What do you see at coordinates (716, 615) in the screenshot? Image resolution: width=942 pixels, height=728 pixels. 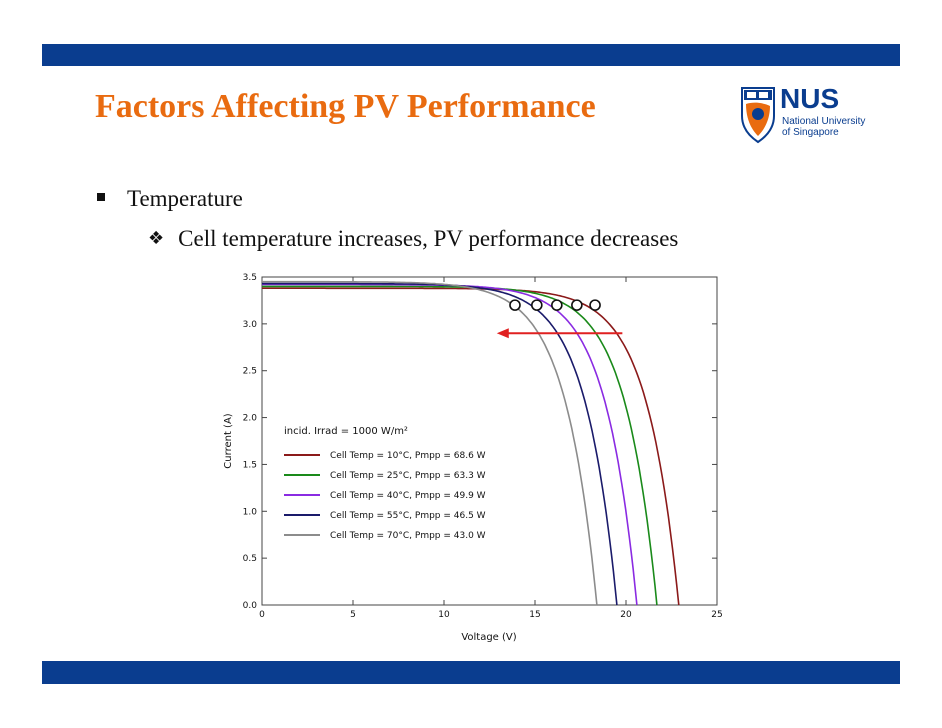 I see `x-tick-label-5: 25` at bounding box center [716, 615].